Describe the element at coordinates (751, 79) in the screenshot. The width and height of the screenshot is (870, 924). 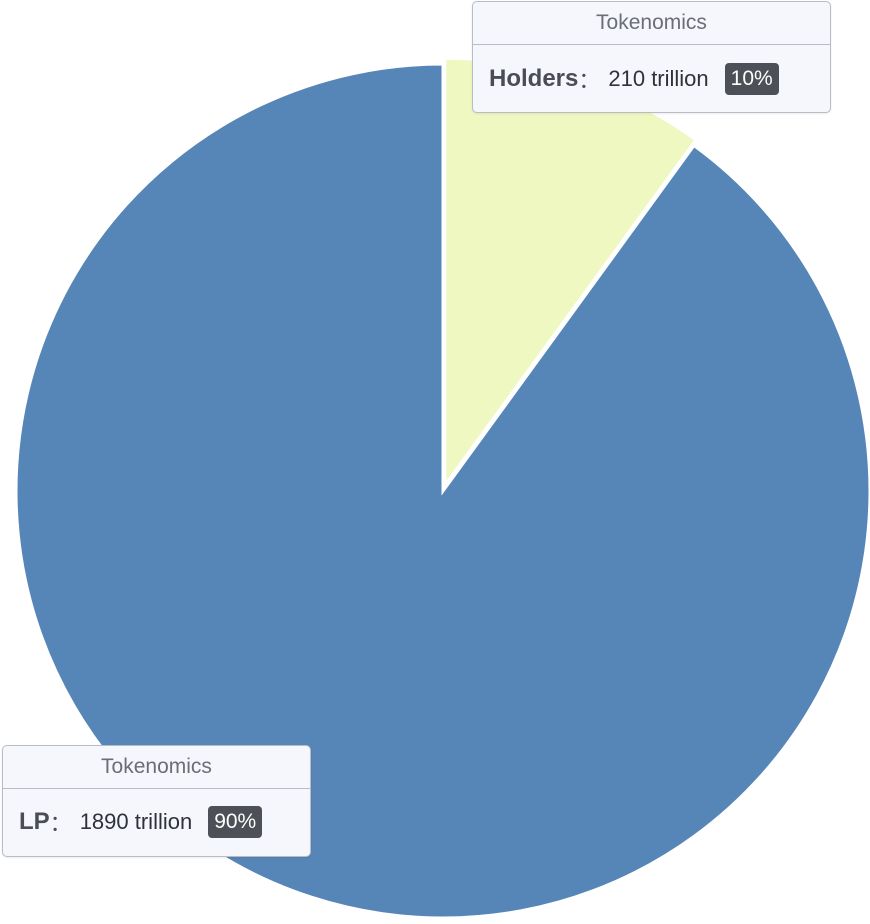
I see `holders-percent-badge: 10%` at that location.